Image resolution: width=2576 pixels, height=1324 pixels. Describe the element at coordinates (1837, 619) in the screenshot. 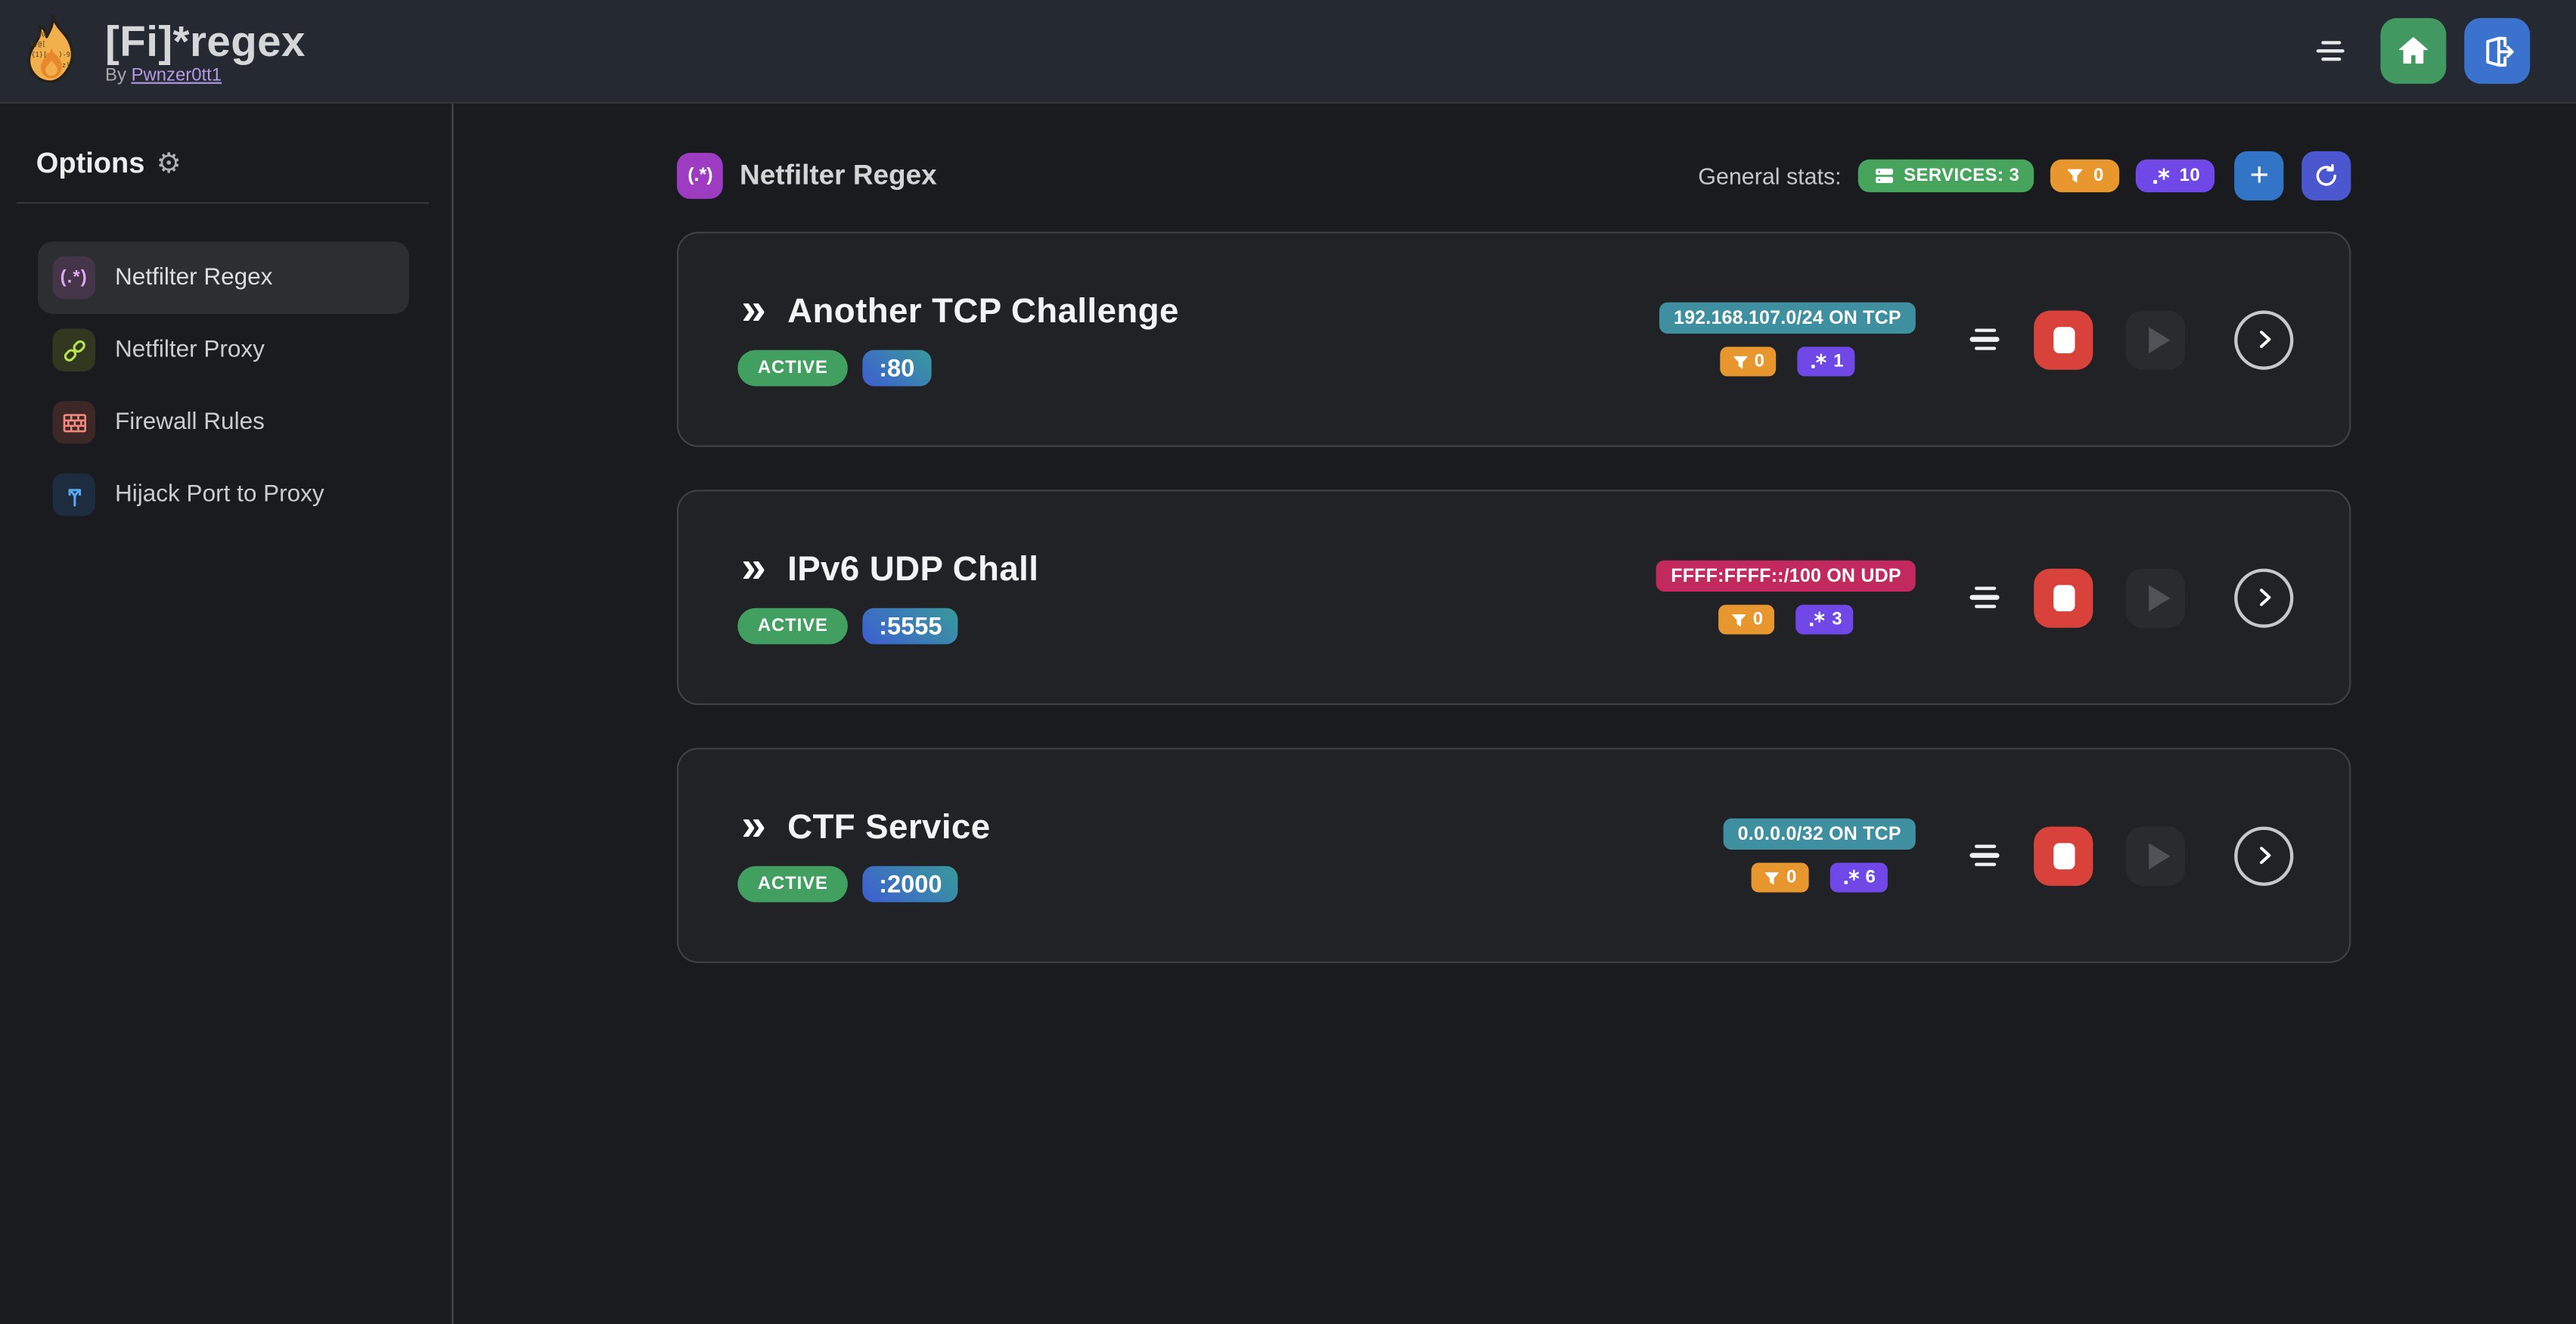

I see `service-regex-count: 3` at that location.